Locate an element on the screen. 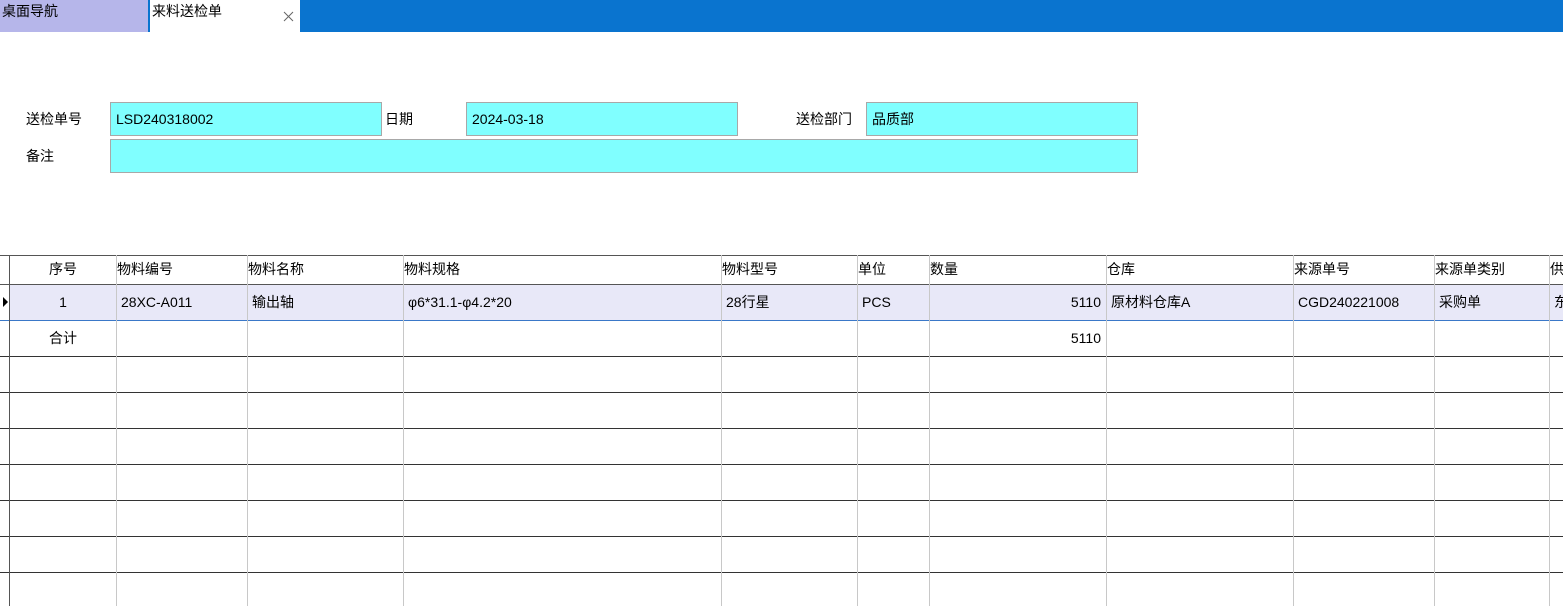 The width and height of the screenshot is (1563, 606). table-cell: 5110 is located at coordinates (1085, 302).